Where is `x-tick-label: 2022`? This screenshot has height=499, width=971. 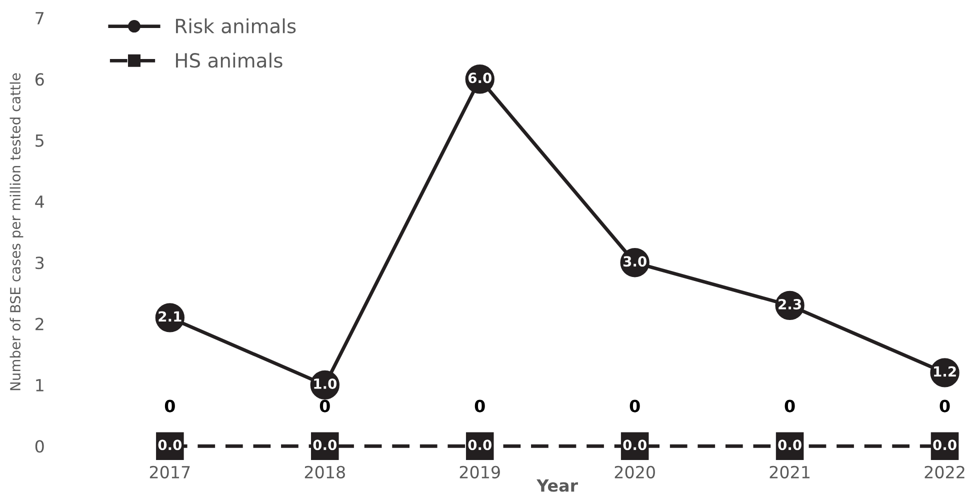 x-tick-label: 2022 is located at coordinates (944, 472).